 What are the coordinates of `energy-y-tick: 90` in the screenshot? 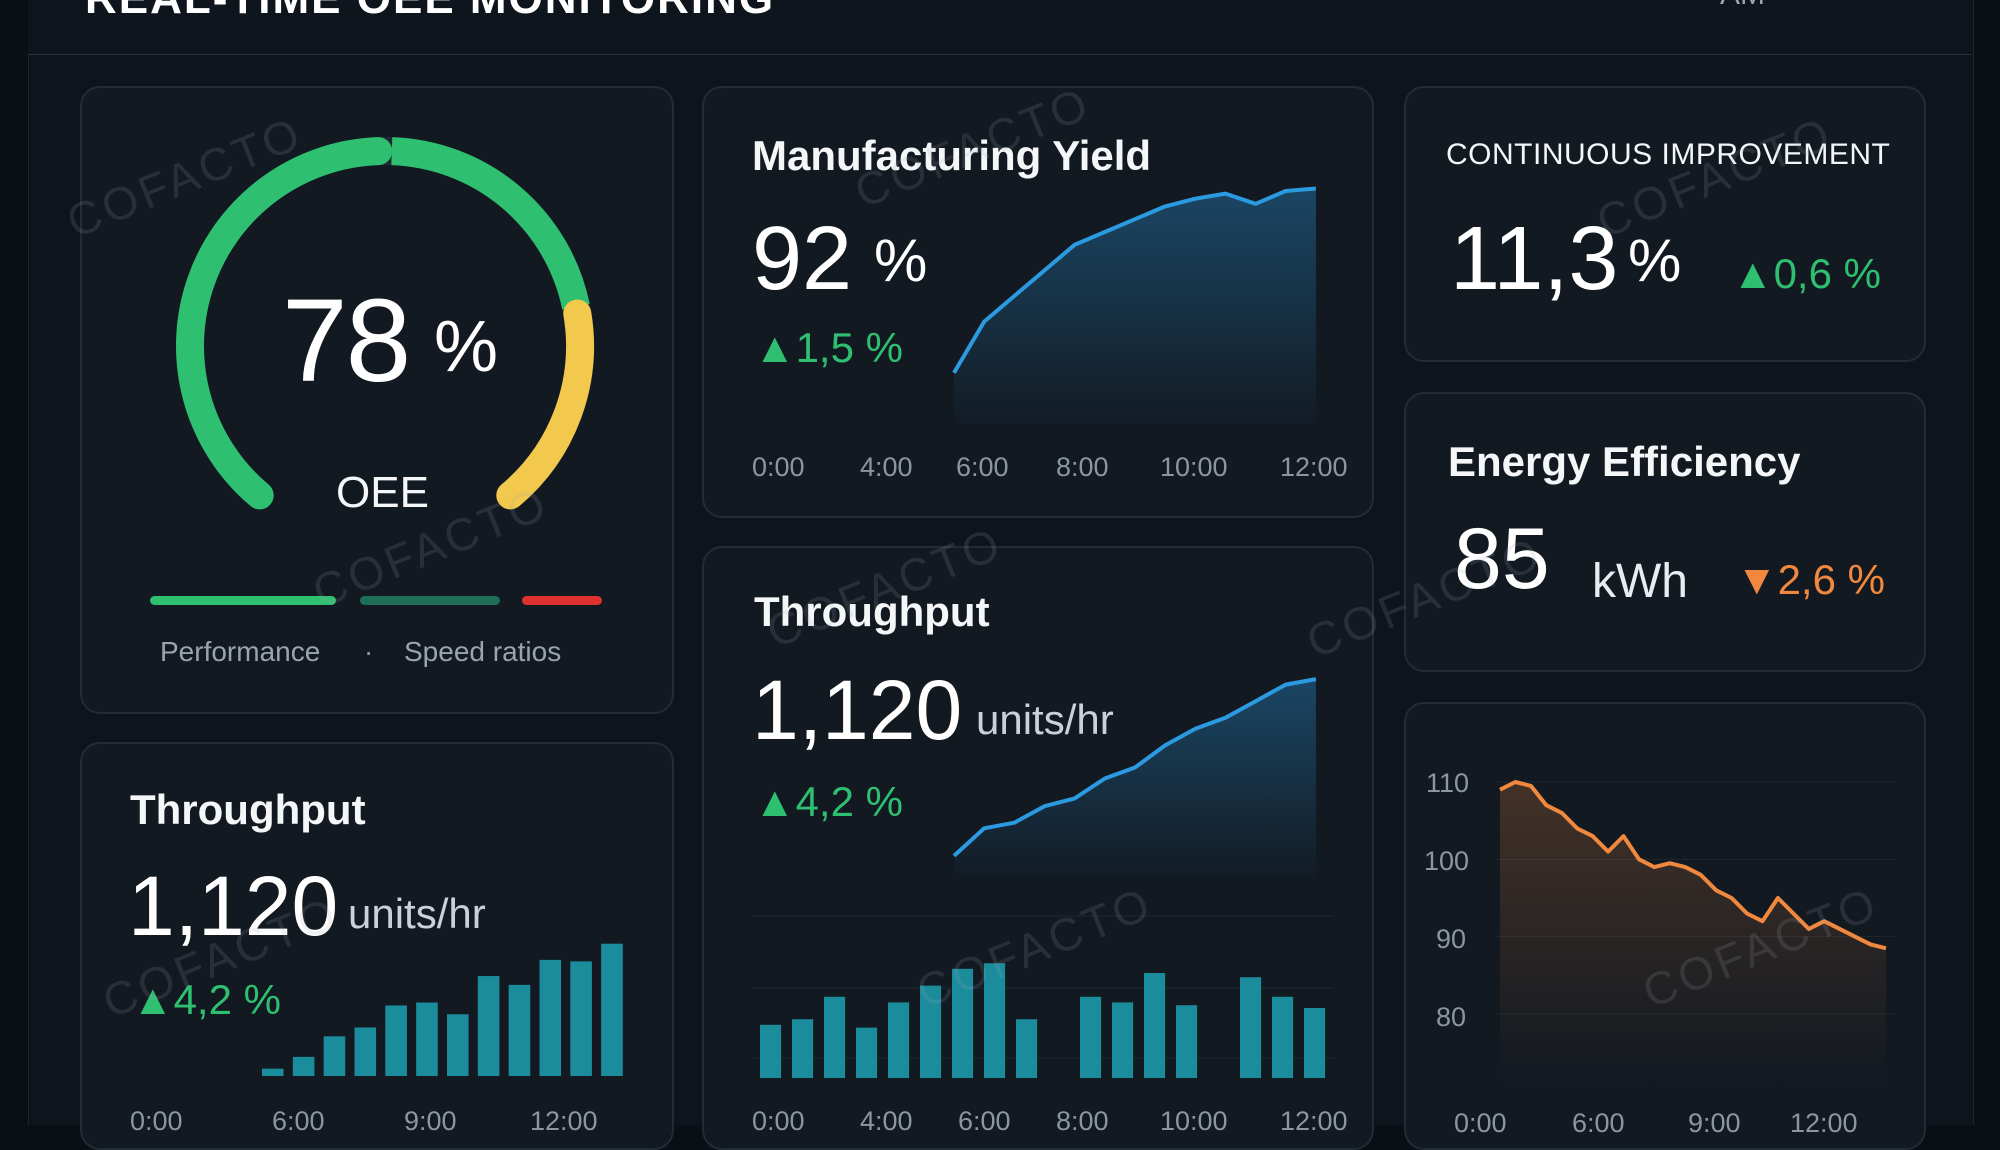 It's located at (1451, 939).